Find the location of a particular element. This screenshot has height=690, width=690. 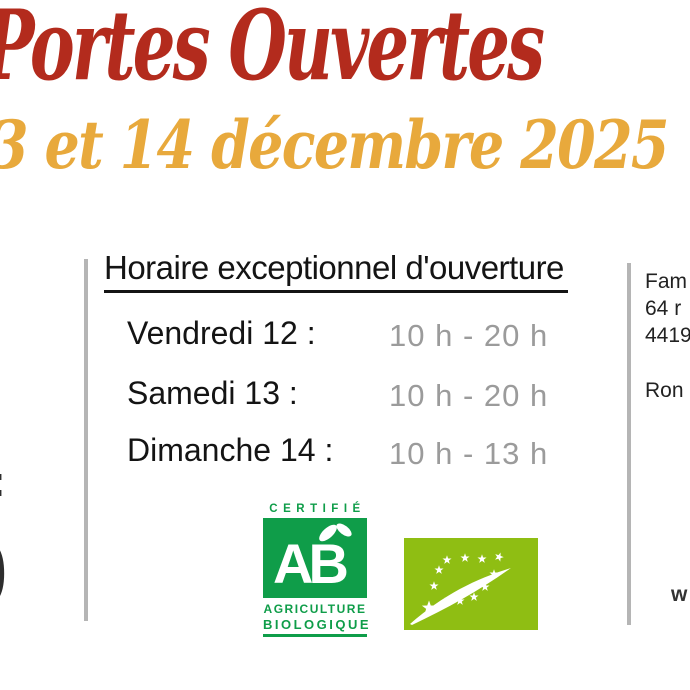

schedule-hours-friday: 10 h - 20 h is located at coordinates (469, 335).